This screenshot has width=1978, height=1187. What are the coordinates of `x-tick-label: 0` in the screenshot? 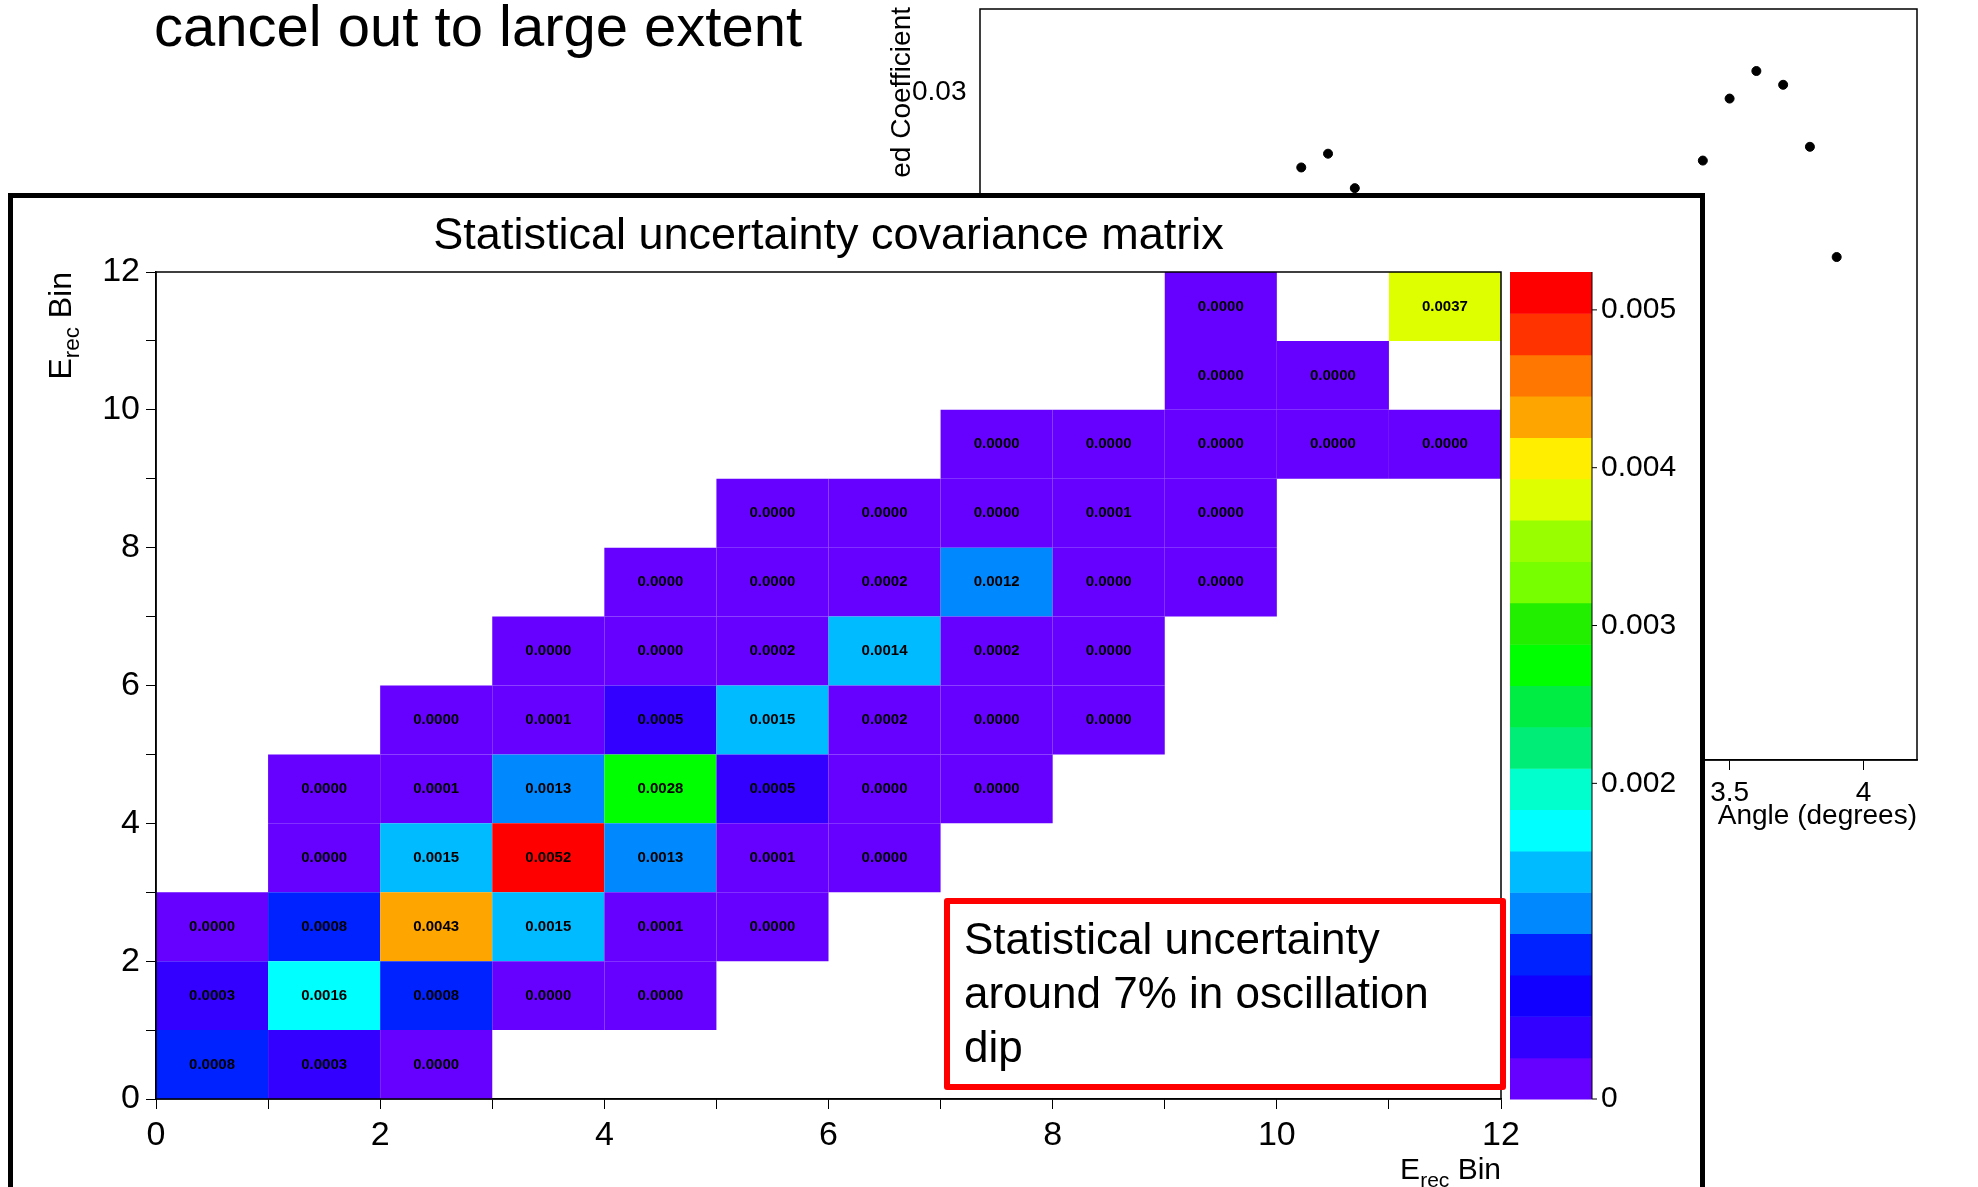 It's located at (156, 1132).